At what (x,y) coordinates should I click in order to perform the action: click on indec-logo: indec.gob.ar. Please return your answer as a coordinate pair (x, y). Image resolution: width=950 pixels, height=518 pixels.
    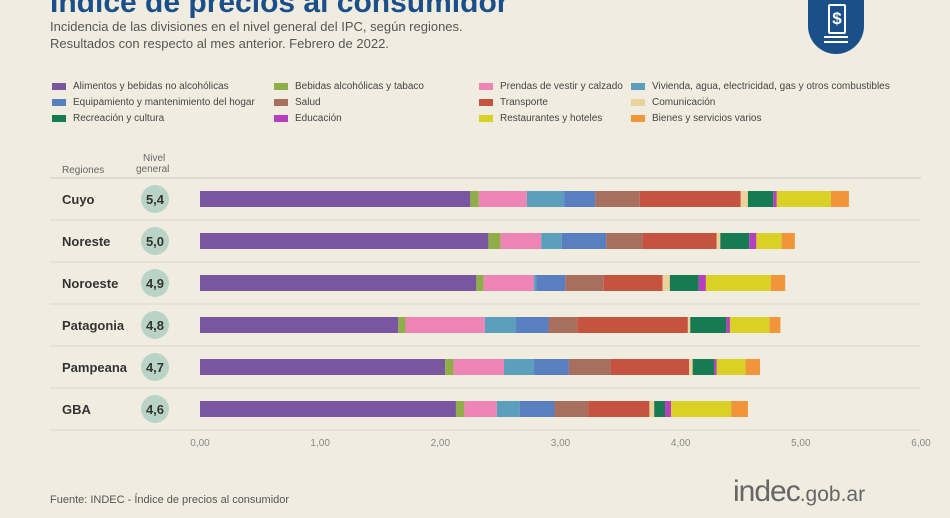
    Looking at the image, I should click on (799, 492).